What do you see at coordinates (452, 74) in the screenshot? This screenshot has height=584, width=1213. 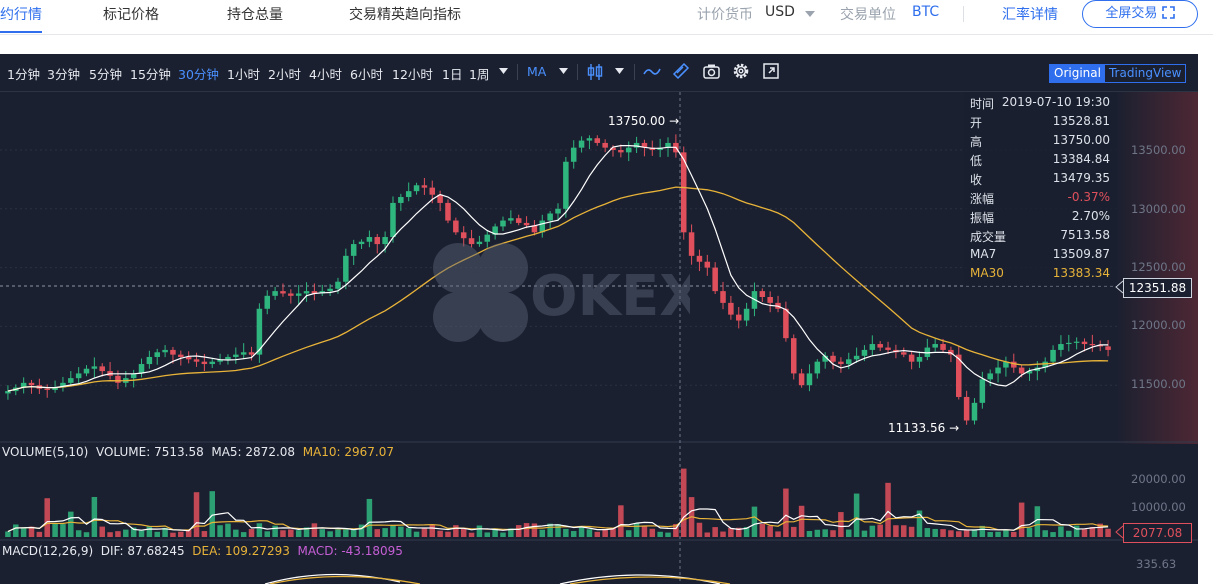 I see `interval-1d: 1日` at bounding box center [452, 74].